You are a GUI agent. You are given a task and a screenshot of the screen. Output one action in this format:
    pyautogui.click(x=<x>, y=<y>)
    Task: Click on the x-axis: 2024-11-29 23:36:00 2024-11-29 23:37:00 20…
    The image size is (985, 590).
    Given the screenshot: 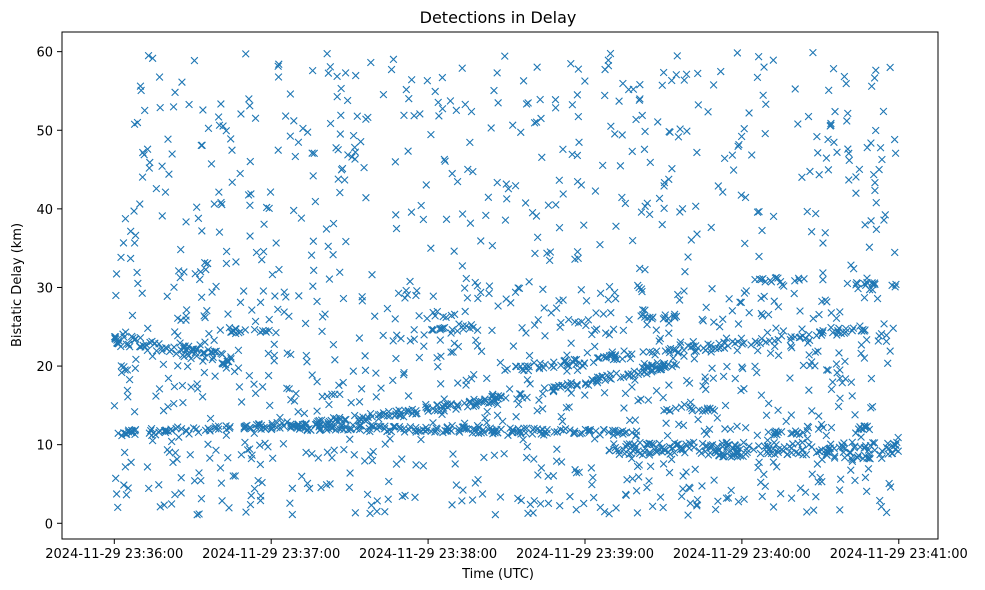 What is the action you would take?
    pyautogui.click(x=506, y=550)
    